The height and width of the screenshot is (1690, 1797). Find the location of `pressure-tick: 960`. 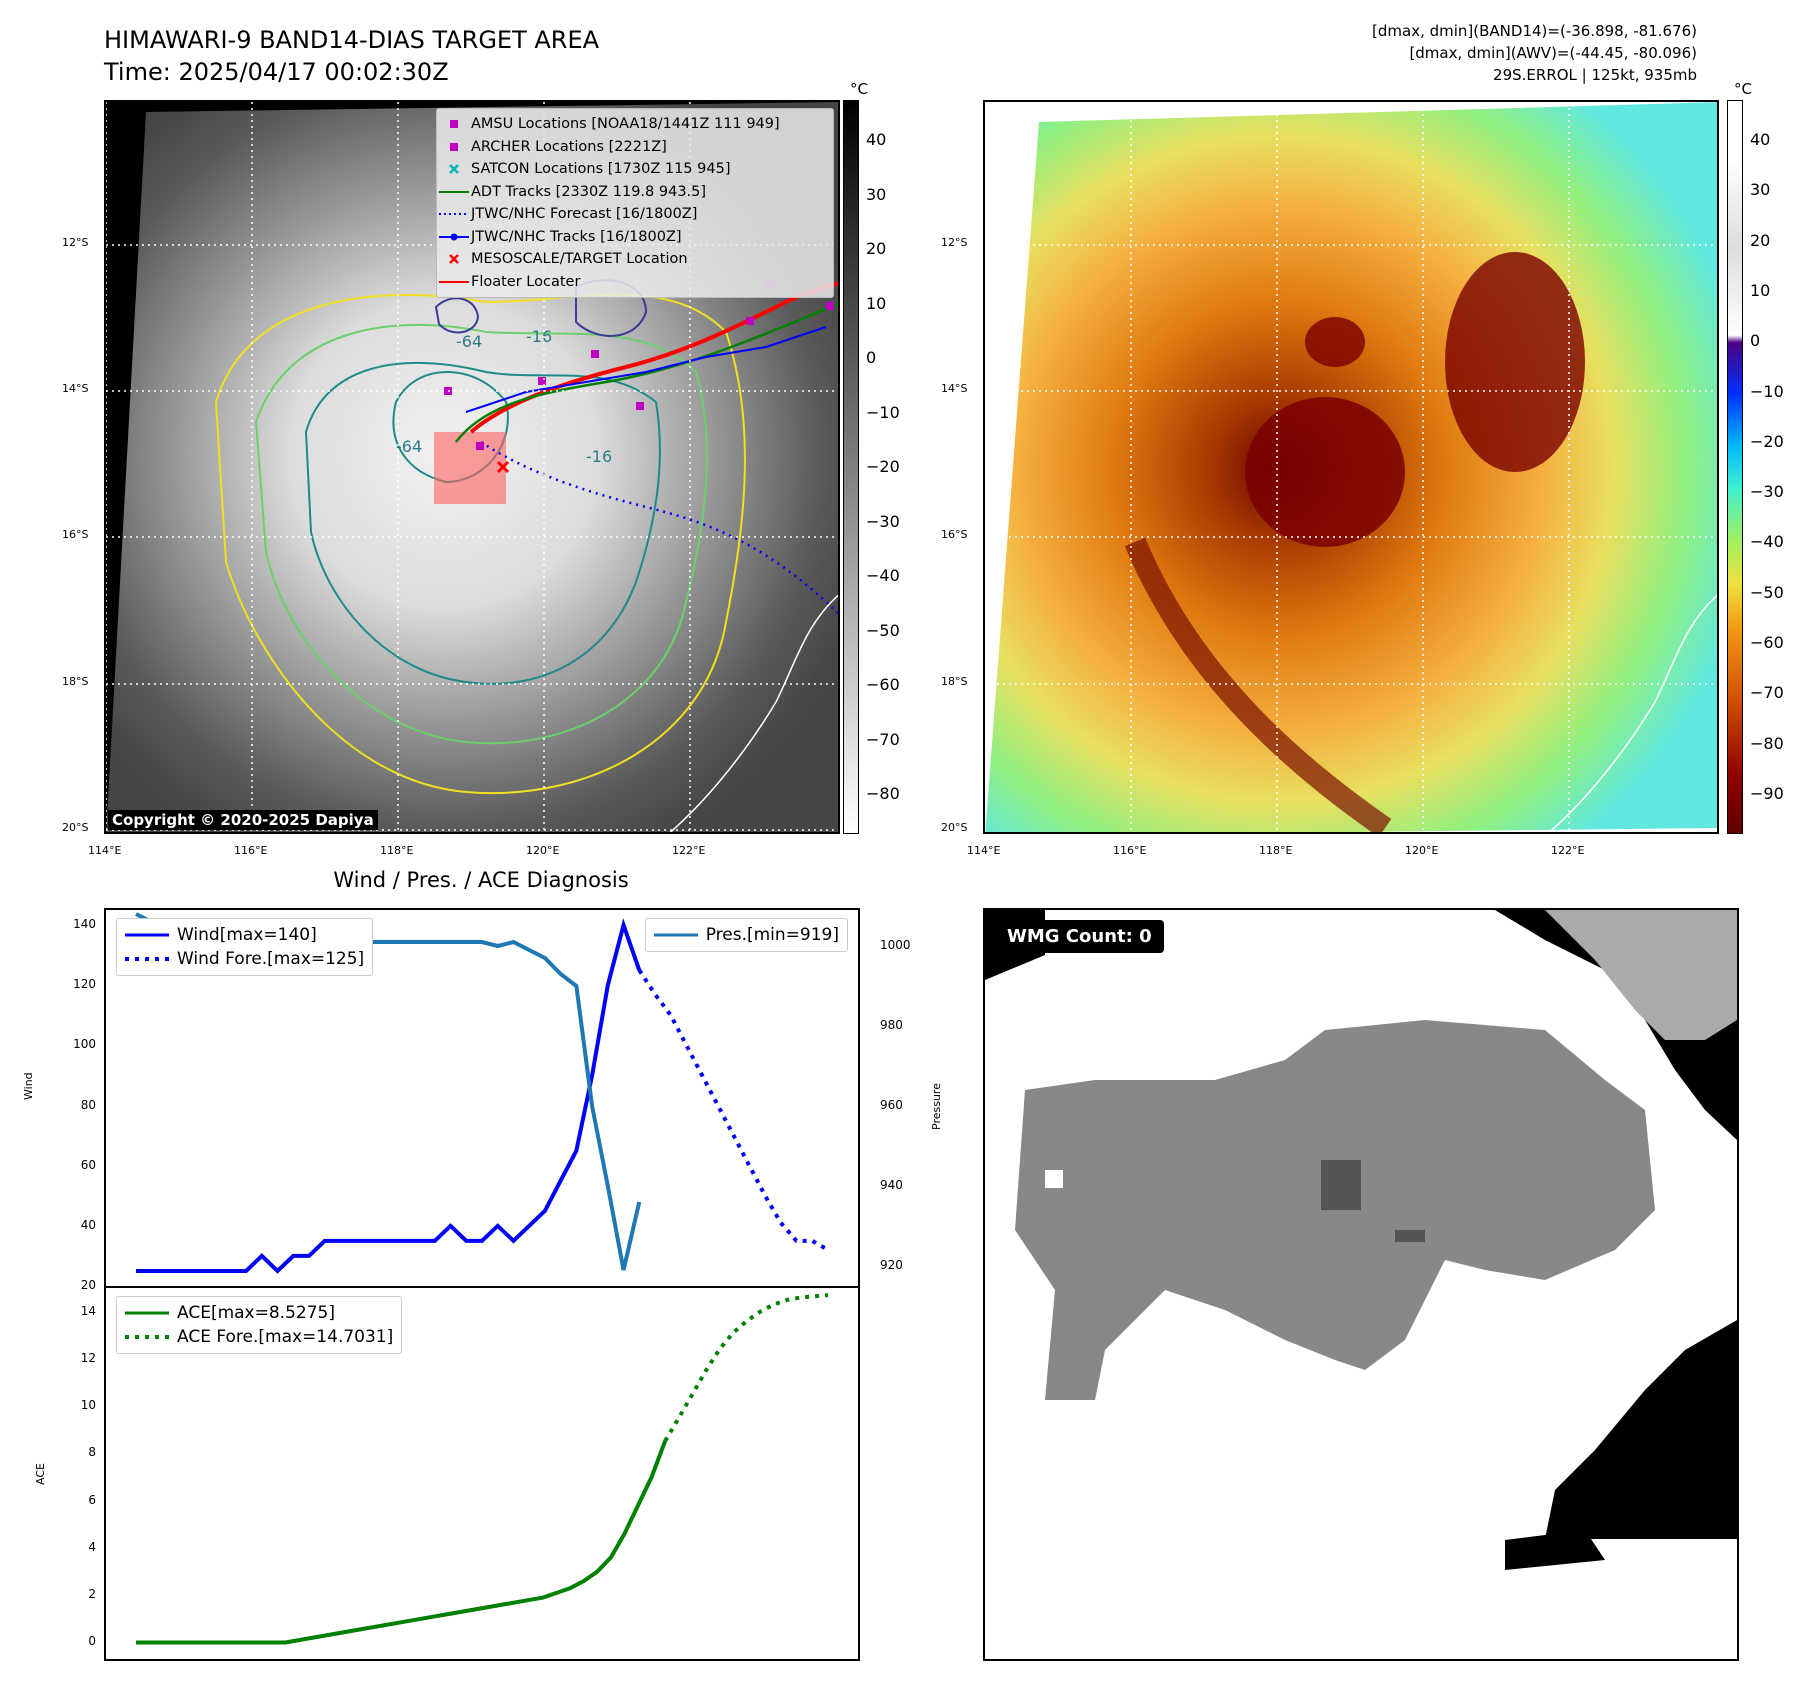

pressure-tick: 960 is located at coordinates (891, 1105).